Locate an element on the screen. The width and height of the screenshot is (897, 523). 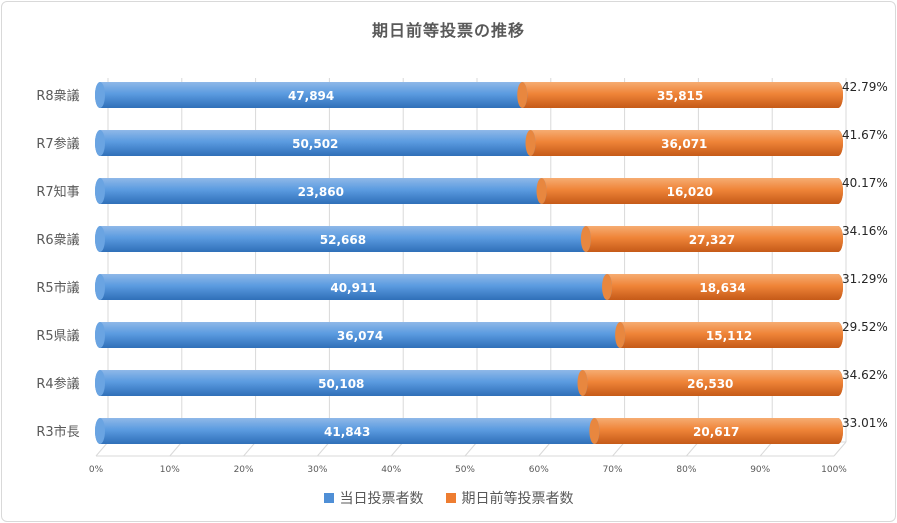
x-tick-label: 40% is located at coordinates (391, 470).